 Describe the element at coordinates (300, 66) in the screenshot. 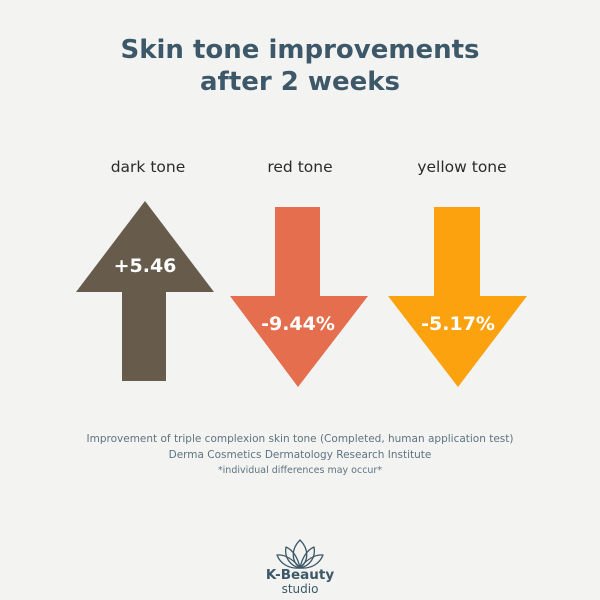

I see `page-title: Skin tone improvements after 2 weeks` at that location.